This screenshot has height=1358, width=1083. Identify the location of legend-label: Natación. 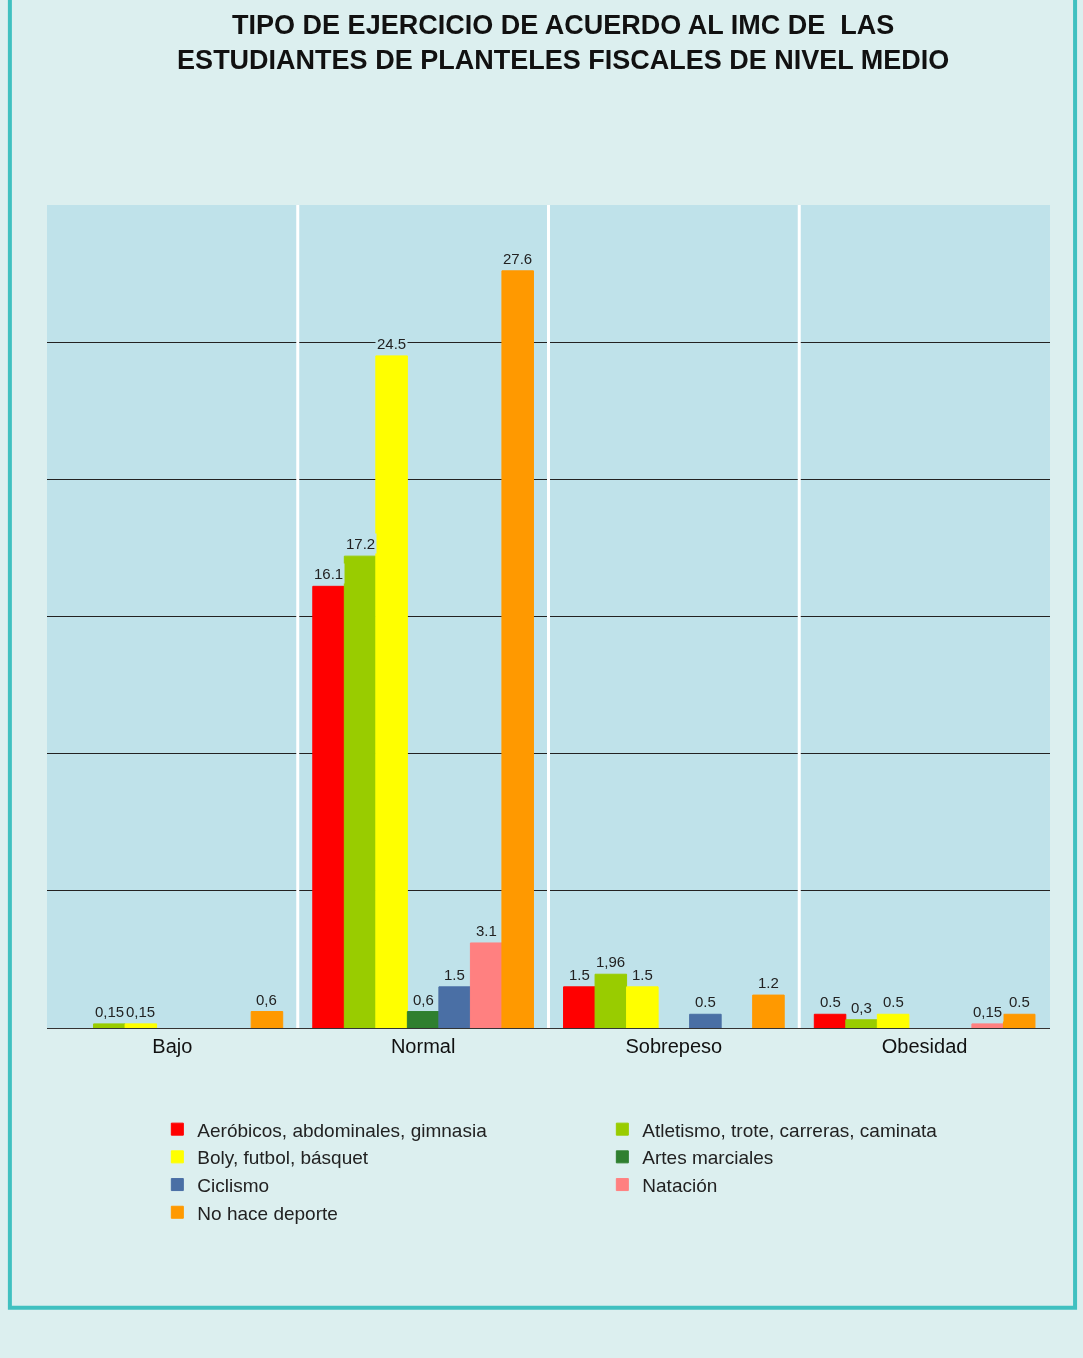
(680, 1185).